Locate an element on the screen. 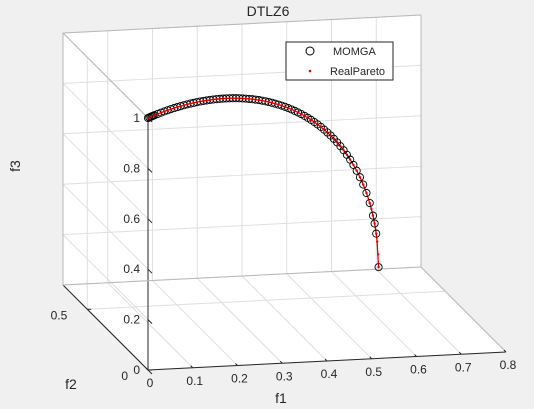 This screenshot has width=534, height=409. left-wall-panel is located at coordinates (105, 201).